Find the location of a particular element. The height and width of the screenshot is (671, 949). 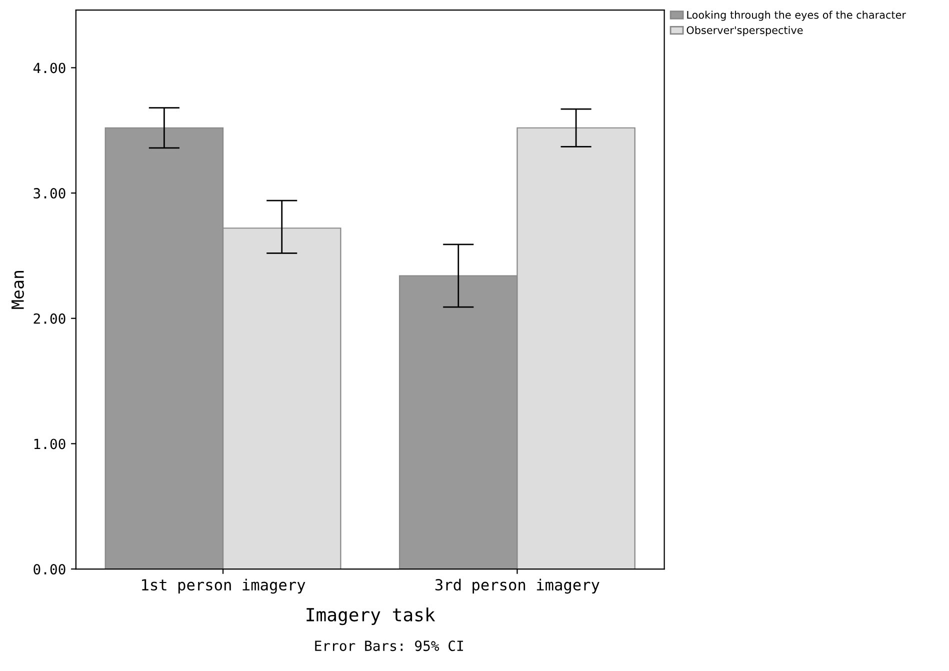

y-tick-label: 0.00 is located at coordinates (50, 569).